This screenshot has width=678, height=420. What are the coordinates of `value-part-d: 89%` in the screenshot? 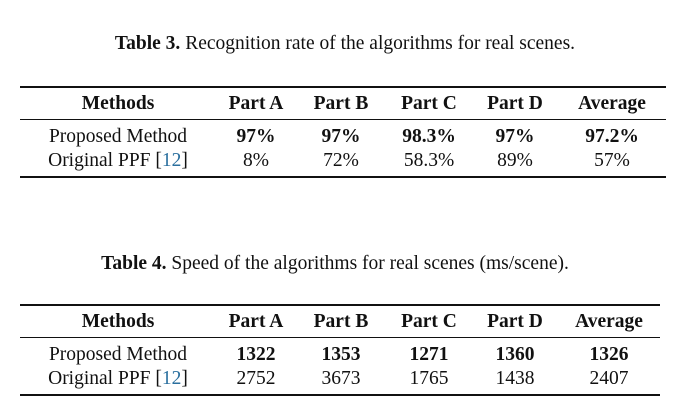 It's located at (515, 160).